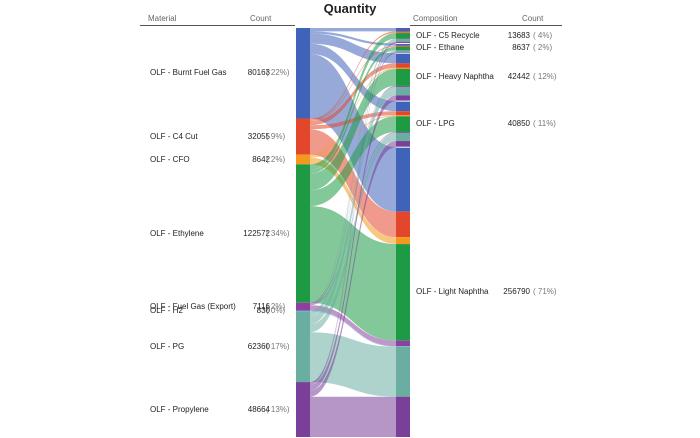 This screenshot has width=700, height=438. What do you see at coordinates (544, 124) in the screenshot?
I see `target-pct-olf-lpg: ( 11%)` at bounding box center [544, 124].